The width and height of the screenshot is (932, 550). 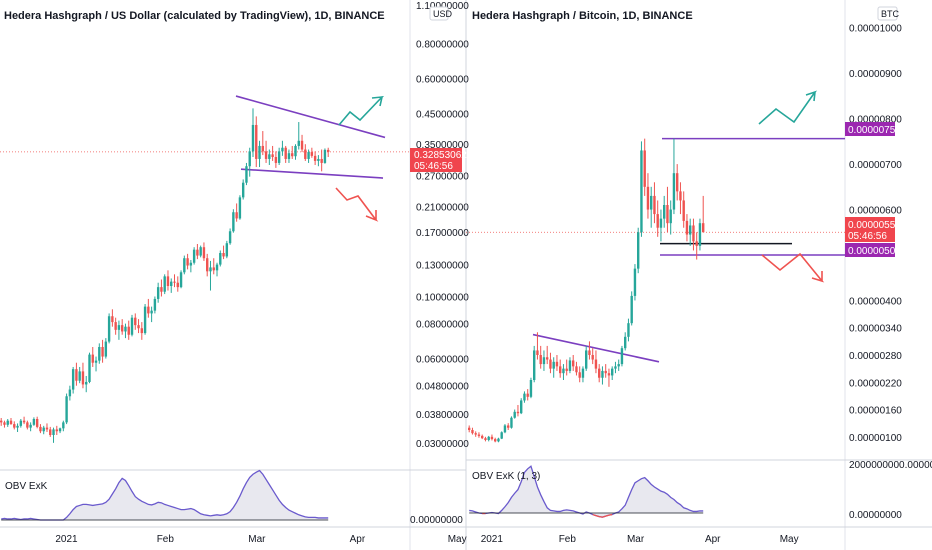 What do you see at coordinates (457, 539) in the screenshot?
I see `left-x-tick-label: May` at bounding box center [457, 539].